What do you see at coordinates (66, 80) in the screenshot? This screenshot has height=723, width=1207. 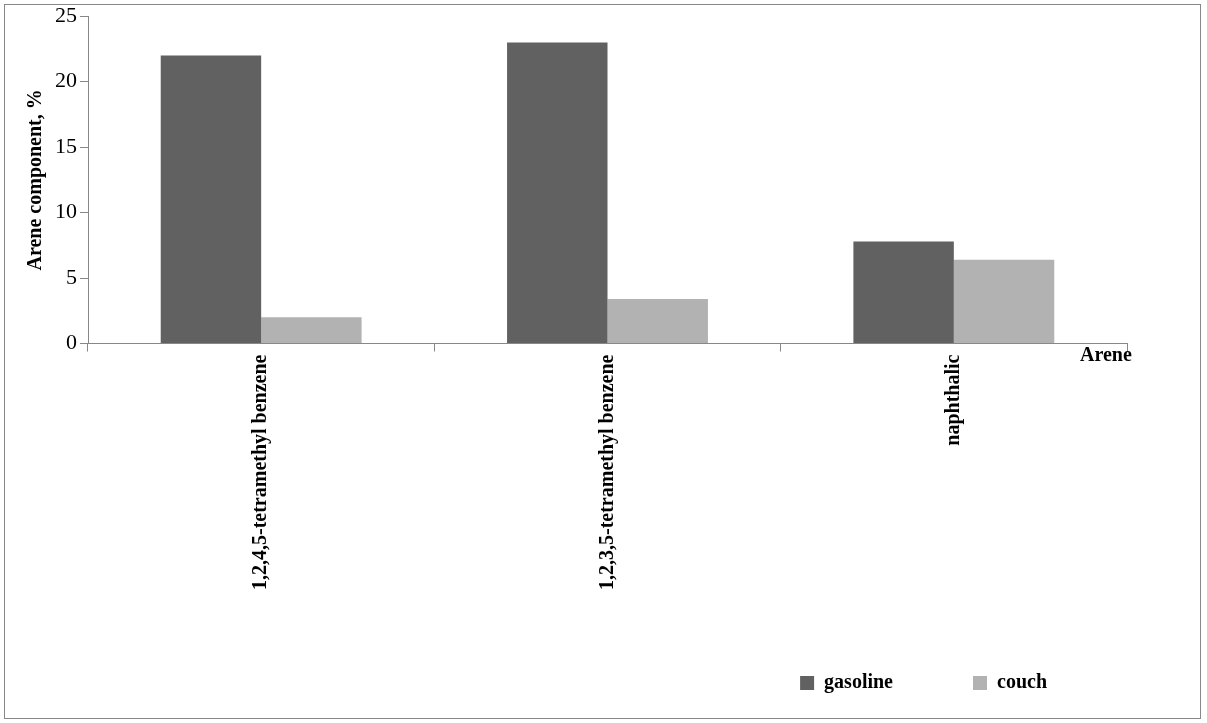 I see `y-tick-label: 20` at bounding box center [66, 80].